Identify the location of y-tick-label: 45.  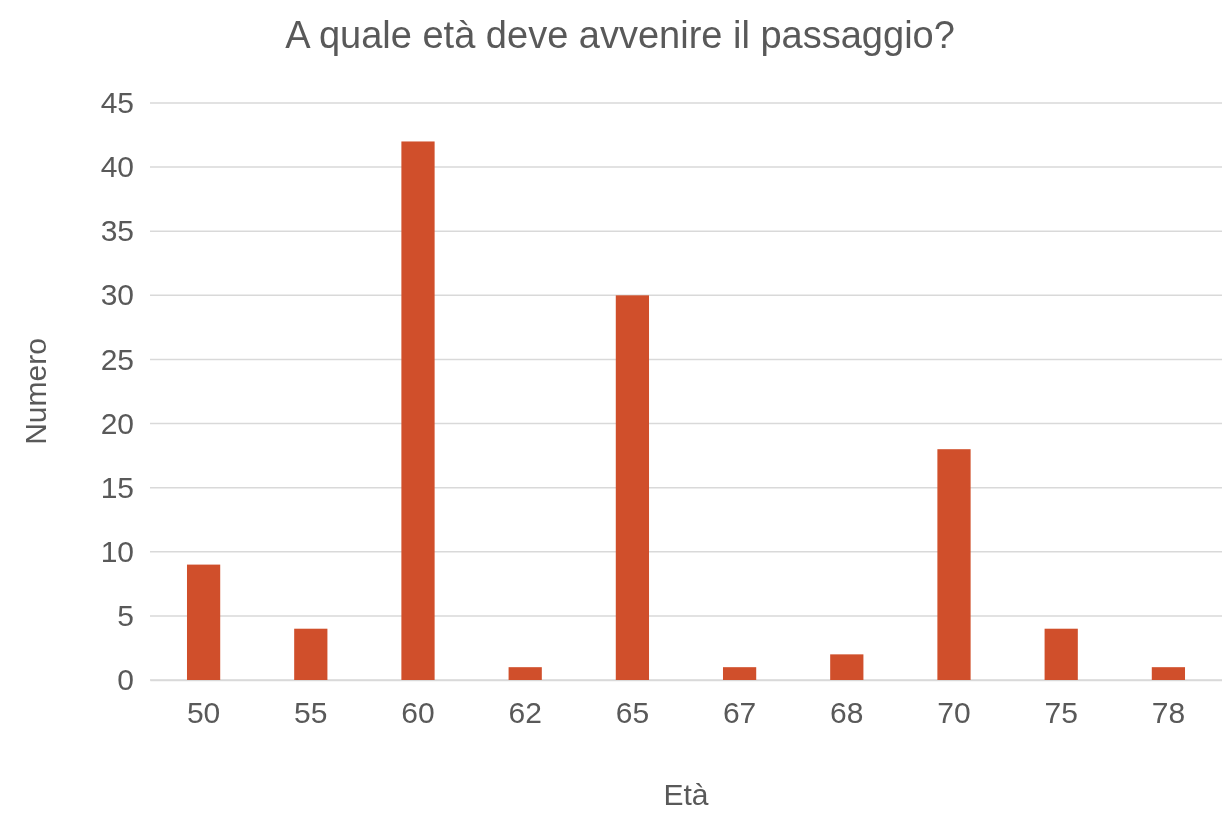
(117, 103).